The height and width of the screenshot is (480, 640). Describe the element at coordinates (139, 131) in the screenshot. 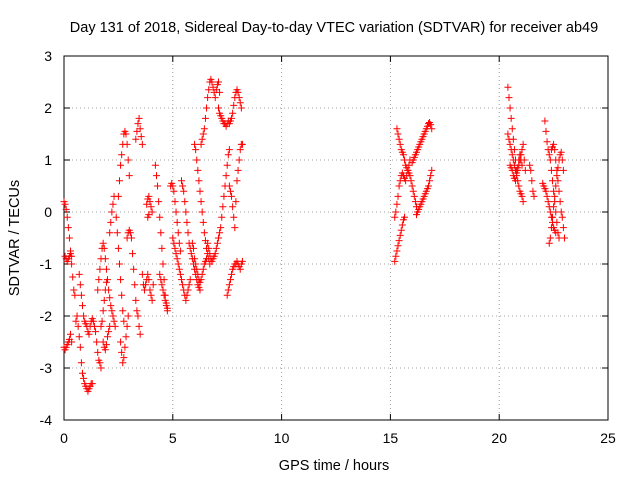

I see `series-sat-j` at that location.